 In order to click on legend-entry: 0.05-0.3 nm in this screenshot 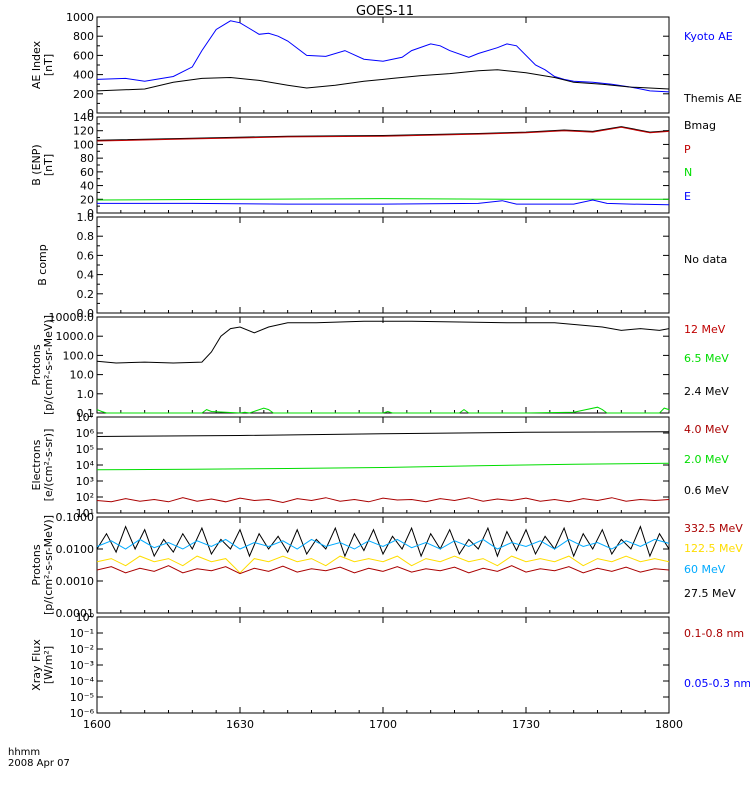, I will do `click(717, 683)`.